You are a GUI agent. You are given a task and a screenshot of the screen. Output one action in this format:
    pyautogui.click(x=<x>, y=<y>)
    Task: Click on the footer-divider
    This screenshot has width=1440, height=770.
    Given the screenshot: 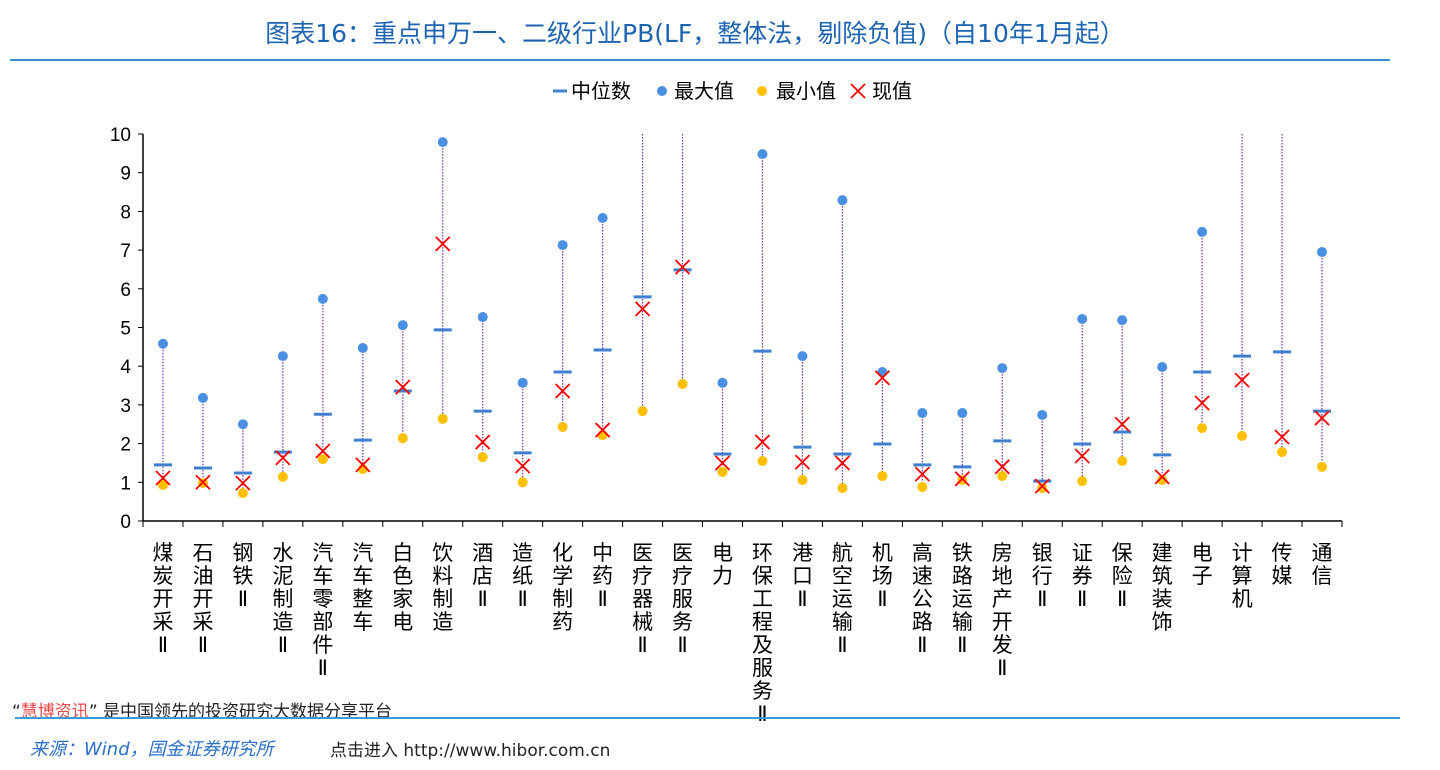 What is the action you would take?
    pyautogui.click(x=707, y=718)
    